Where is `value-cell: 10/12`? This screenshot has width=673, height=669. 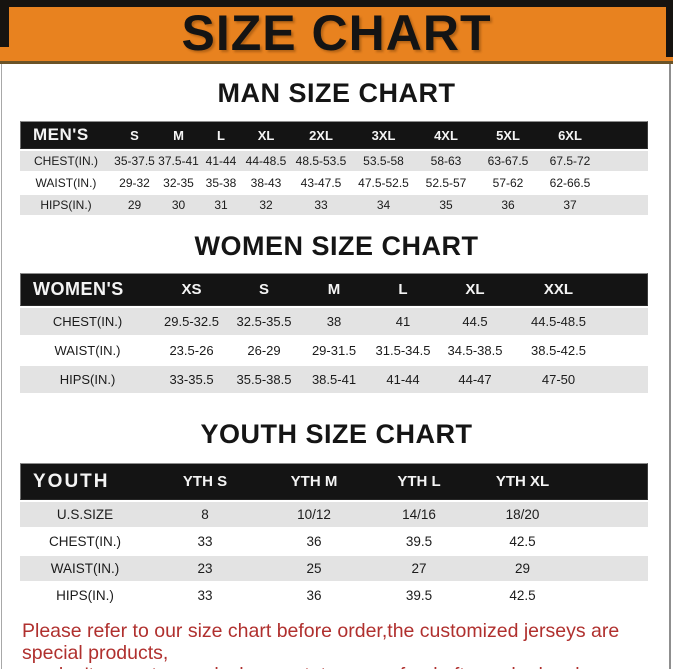
value-cell: 10/12 is located at coordinates (314, 513).